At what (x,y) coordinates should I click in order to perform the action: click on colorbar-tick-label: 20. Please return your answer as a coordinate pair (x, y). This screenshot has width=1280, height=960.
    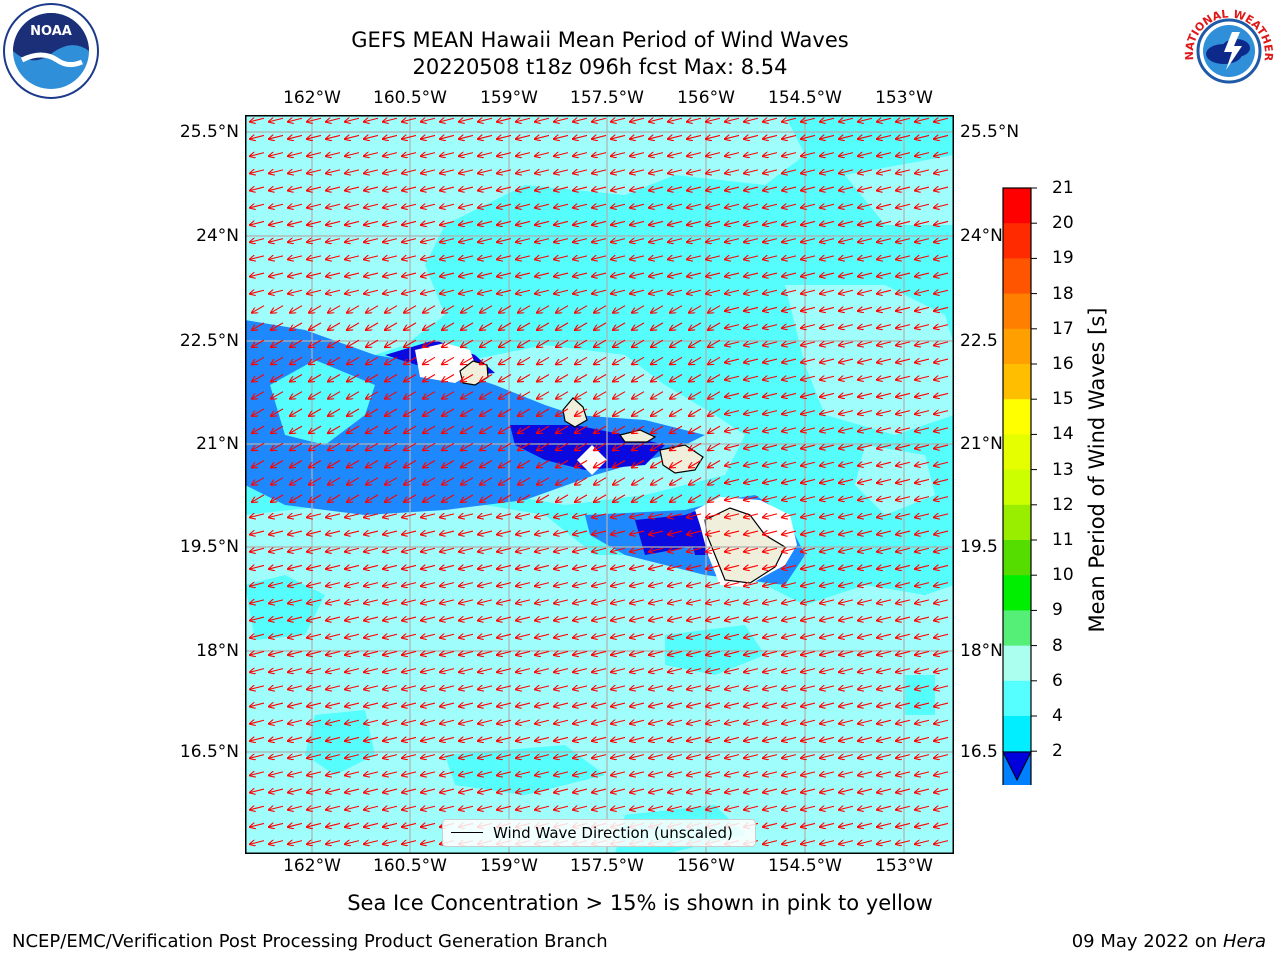
    Looking at the image, I should click on (1063, 223).